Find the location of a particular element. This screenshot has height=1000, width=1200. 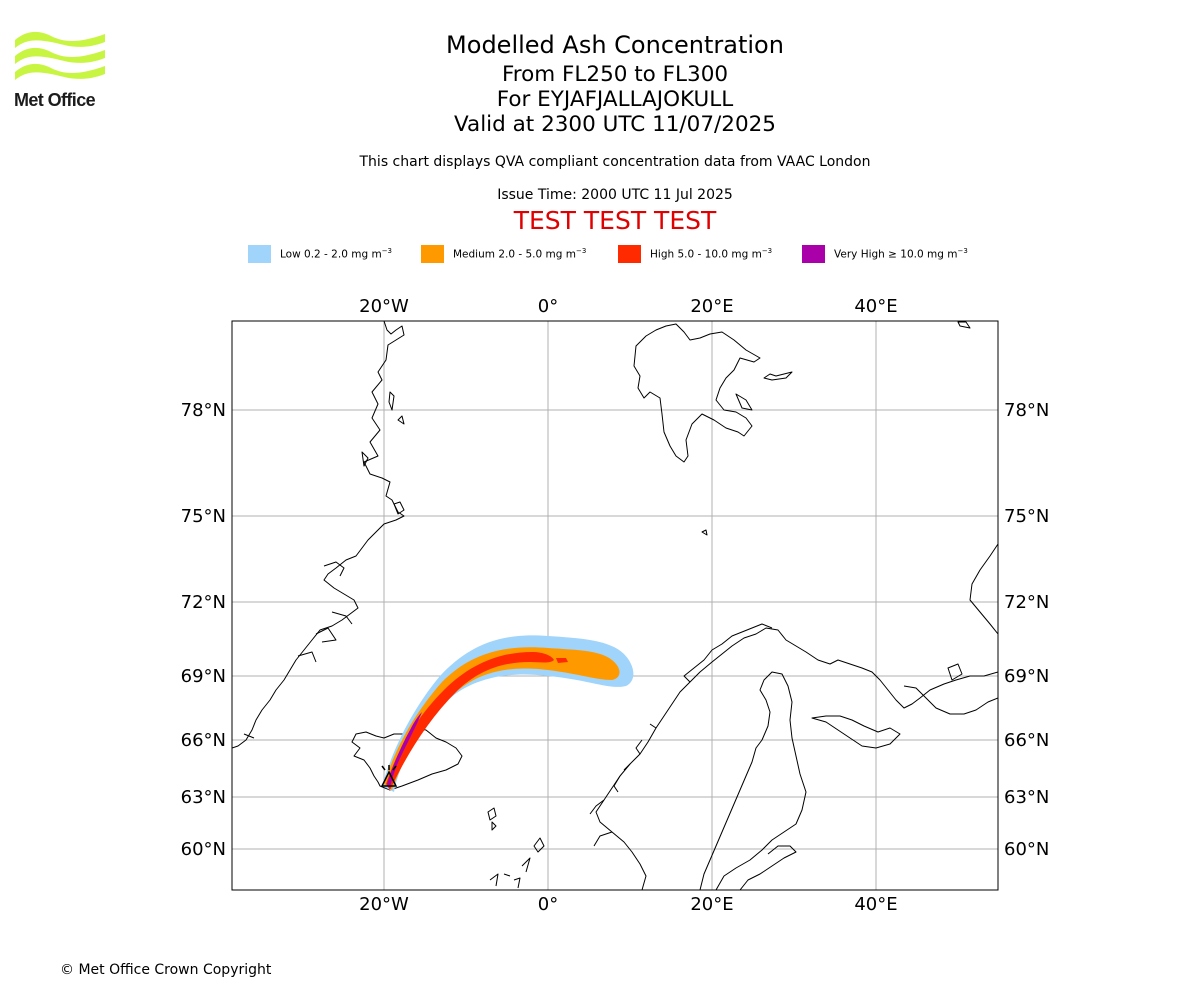

legend-label-medium: Medium 2.0 - 5.0 mg m−3 is located at coordinates (520, 254).